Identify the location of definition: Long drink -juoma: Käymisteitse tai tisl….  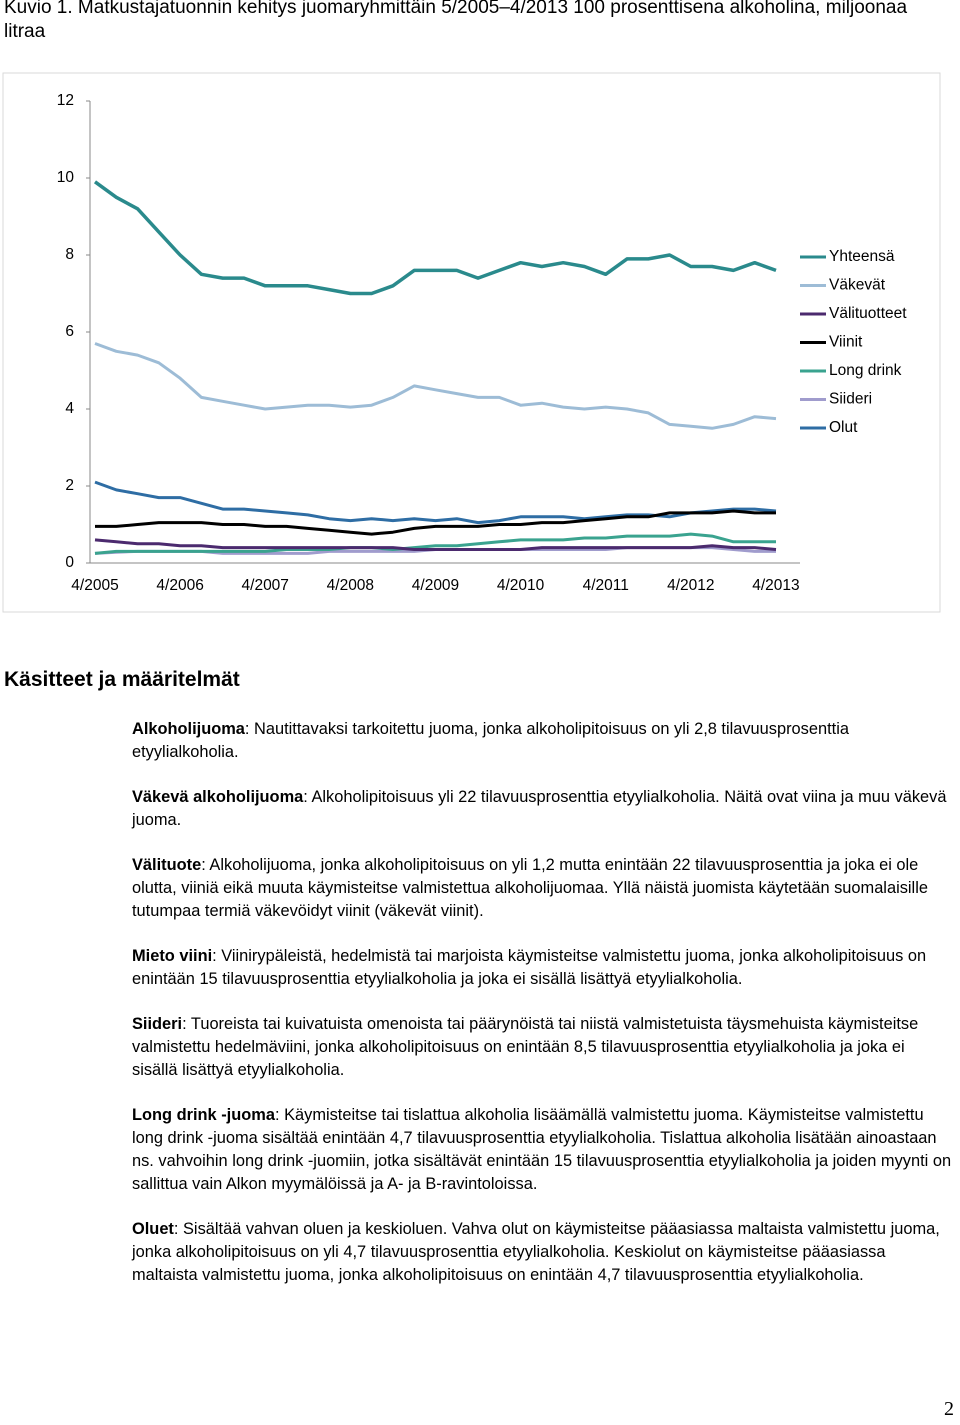
(542, 1150).